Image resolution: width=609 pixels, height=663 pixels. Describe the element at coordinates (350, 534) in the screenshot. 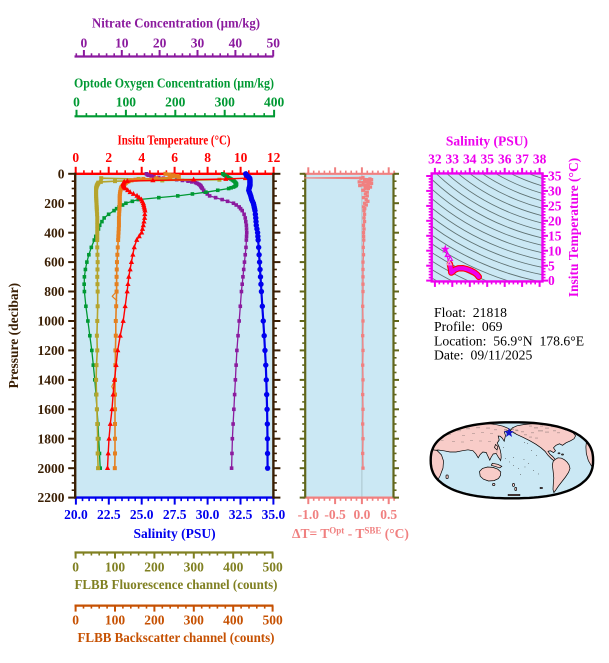

I see `svg-text: ΔT= TOpt - TSBE (°C)` at that location.